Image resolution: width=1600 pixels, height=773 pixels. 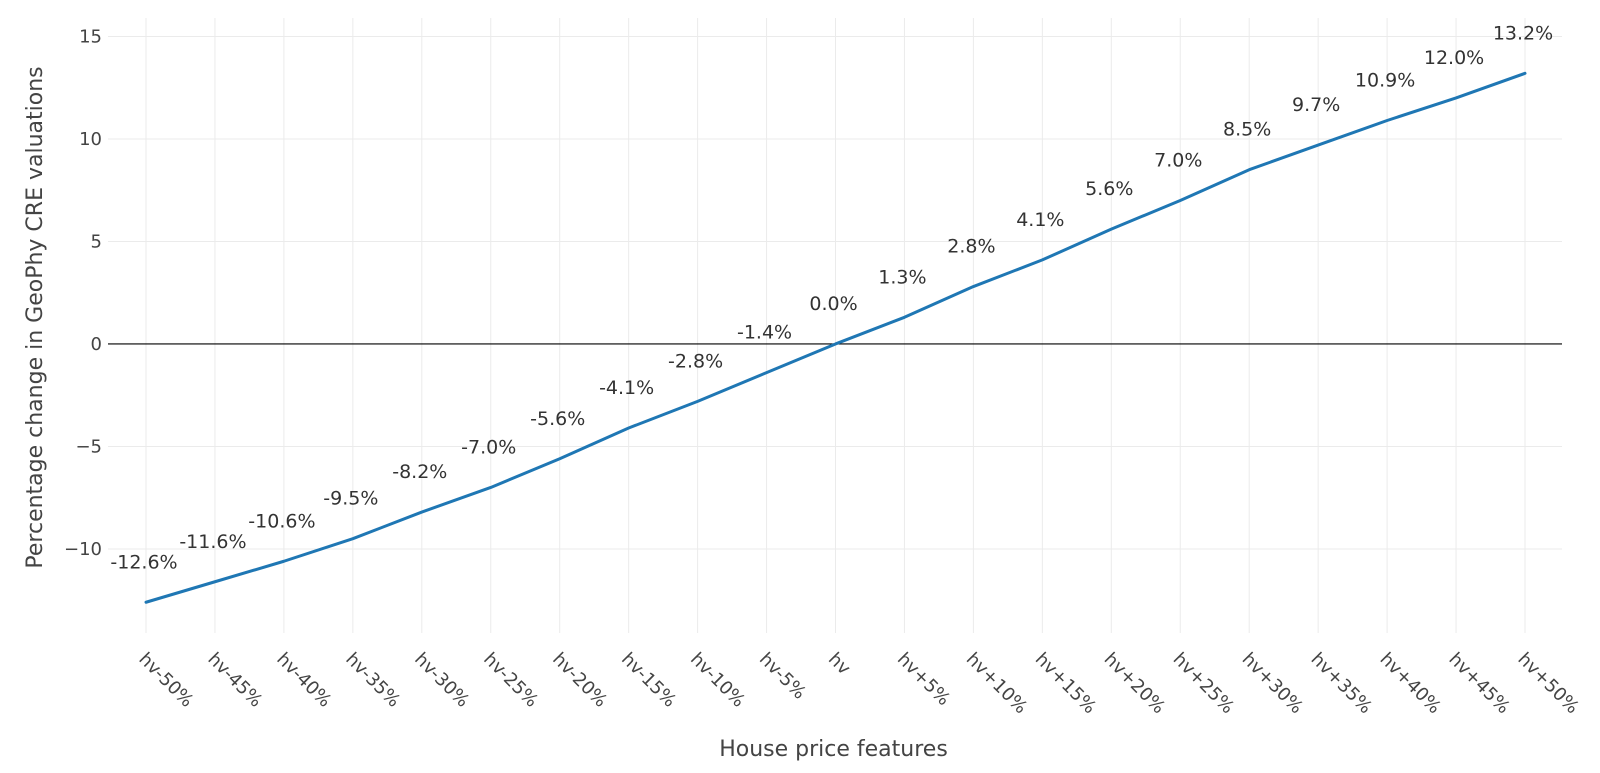 What do you see at coordinates (488, 447) in the screenshot?
I see `data-label: -7.0%` at bounding box center [488, 447].